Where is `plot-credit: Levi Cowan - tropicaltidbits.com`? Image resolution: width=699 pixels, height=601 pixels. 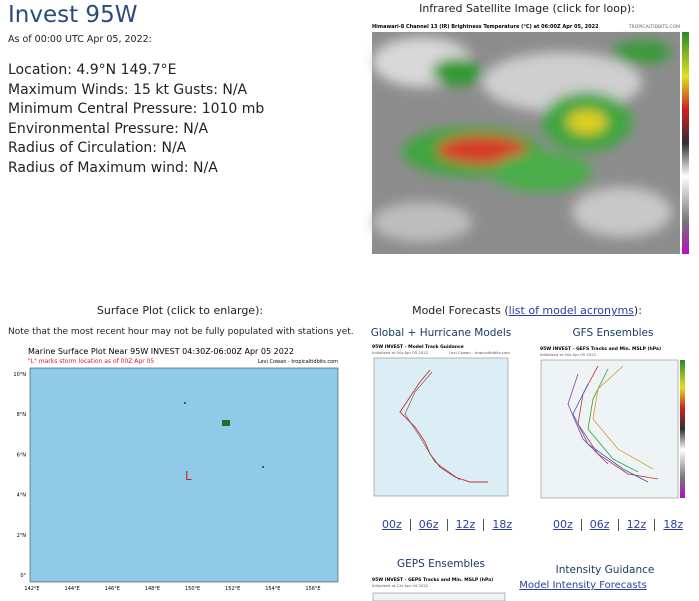
plot-credit: Levi Cowan - tropicaltidbits.com is located at coordinates (298, 362).